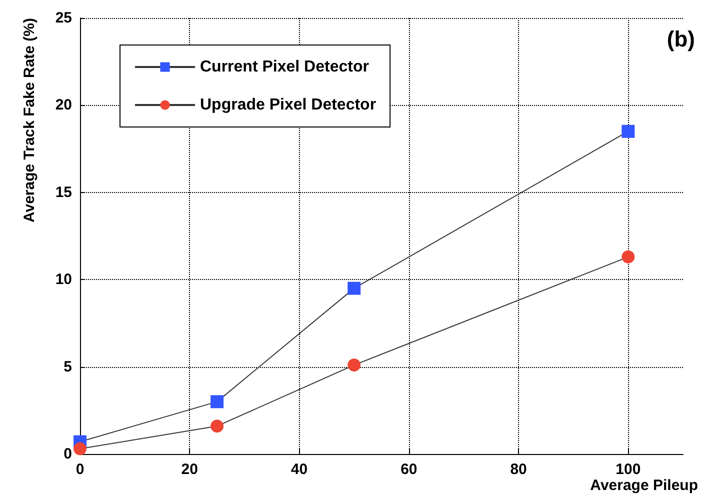  What do you see at coordinates (299, 469) in the screenshot?
I see `x-tick-label: 40` at bounding box center [299, 469].